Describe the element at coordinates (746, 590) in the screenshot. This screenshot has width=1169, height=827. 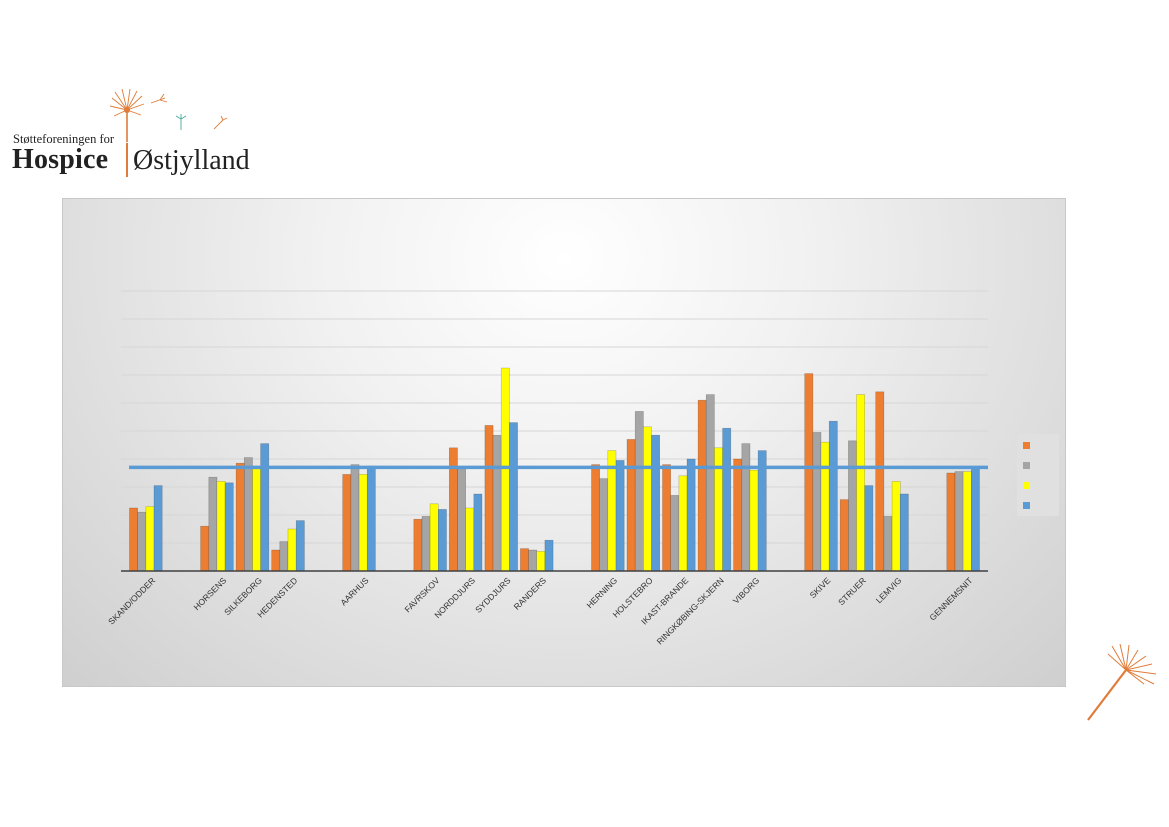
I see `x-tick-label: VIBORG` at that location.